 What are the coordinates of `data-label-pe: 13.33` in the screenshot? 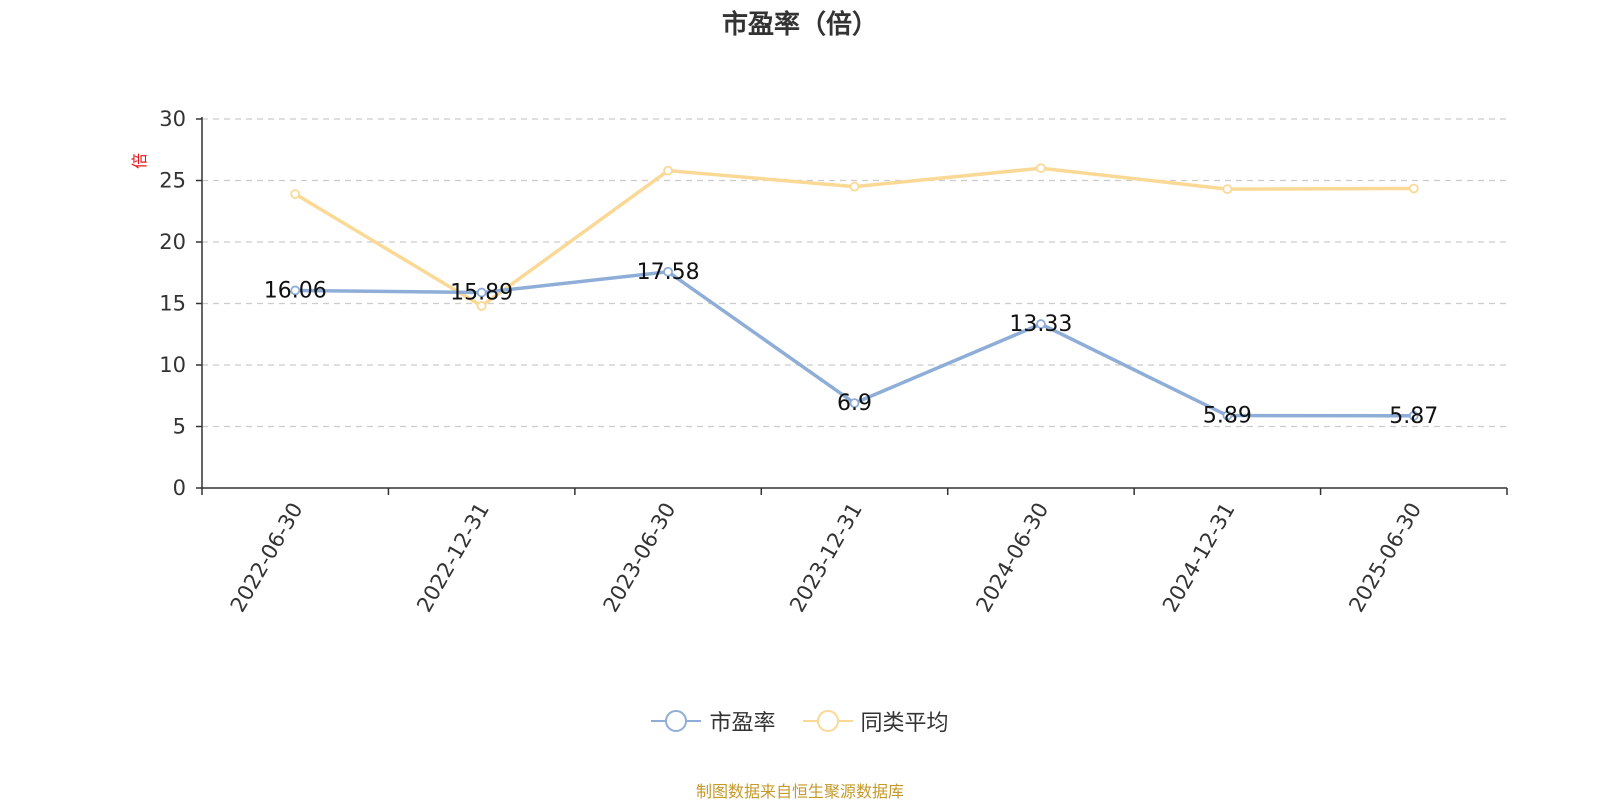 It's located at (1040, 324).